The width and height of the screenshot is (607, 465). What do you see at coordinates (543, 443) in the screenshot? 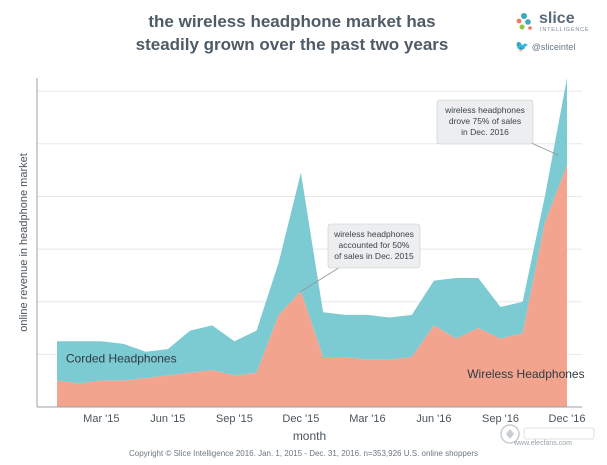
I see `watermark-site: www.elecfans.com` at bounding box center [543, 443].